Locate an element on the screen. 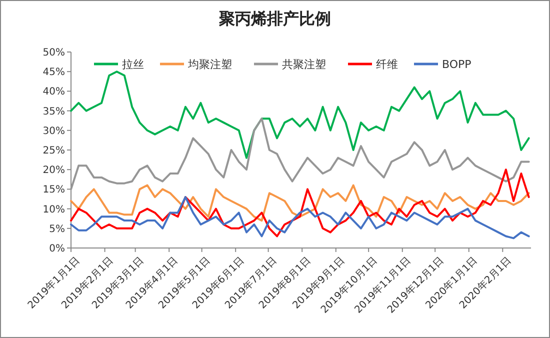  y-tick-label: 15% is located at coordinates (53, 190).